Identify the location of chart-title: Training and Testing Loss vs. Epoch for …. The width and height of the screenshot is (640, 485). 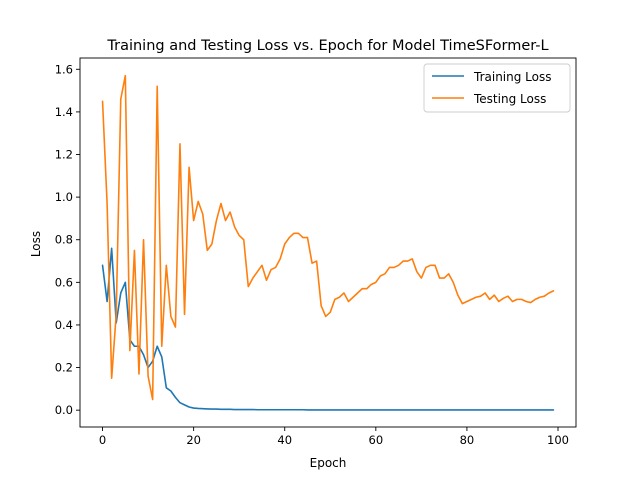
(327, 46).